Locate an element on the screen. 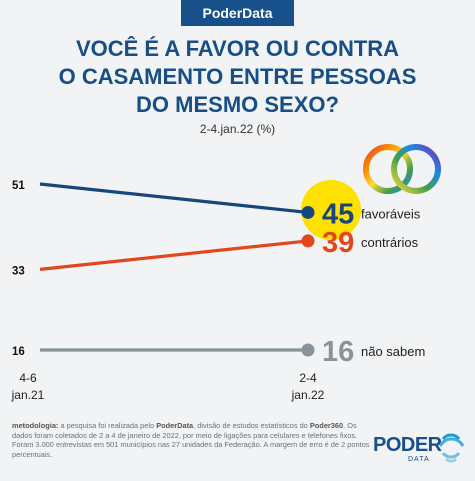 Image resolution: width=475 pixels, height=481 pixels. data-point-contrarios is located at coordinates (308, 241).